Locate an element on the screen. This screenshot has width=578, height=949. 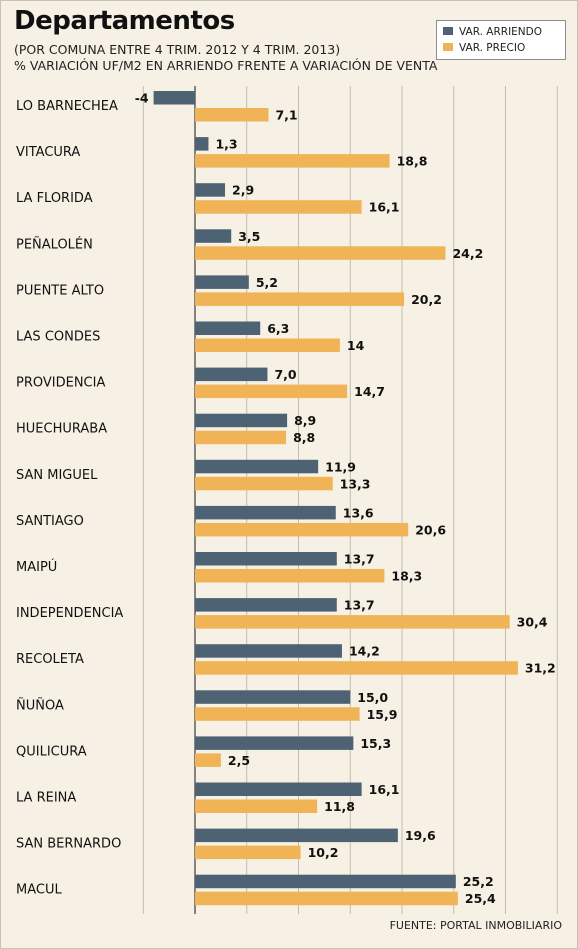
value-label-precio: 2,5 is located at coordinates (239, 760).